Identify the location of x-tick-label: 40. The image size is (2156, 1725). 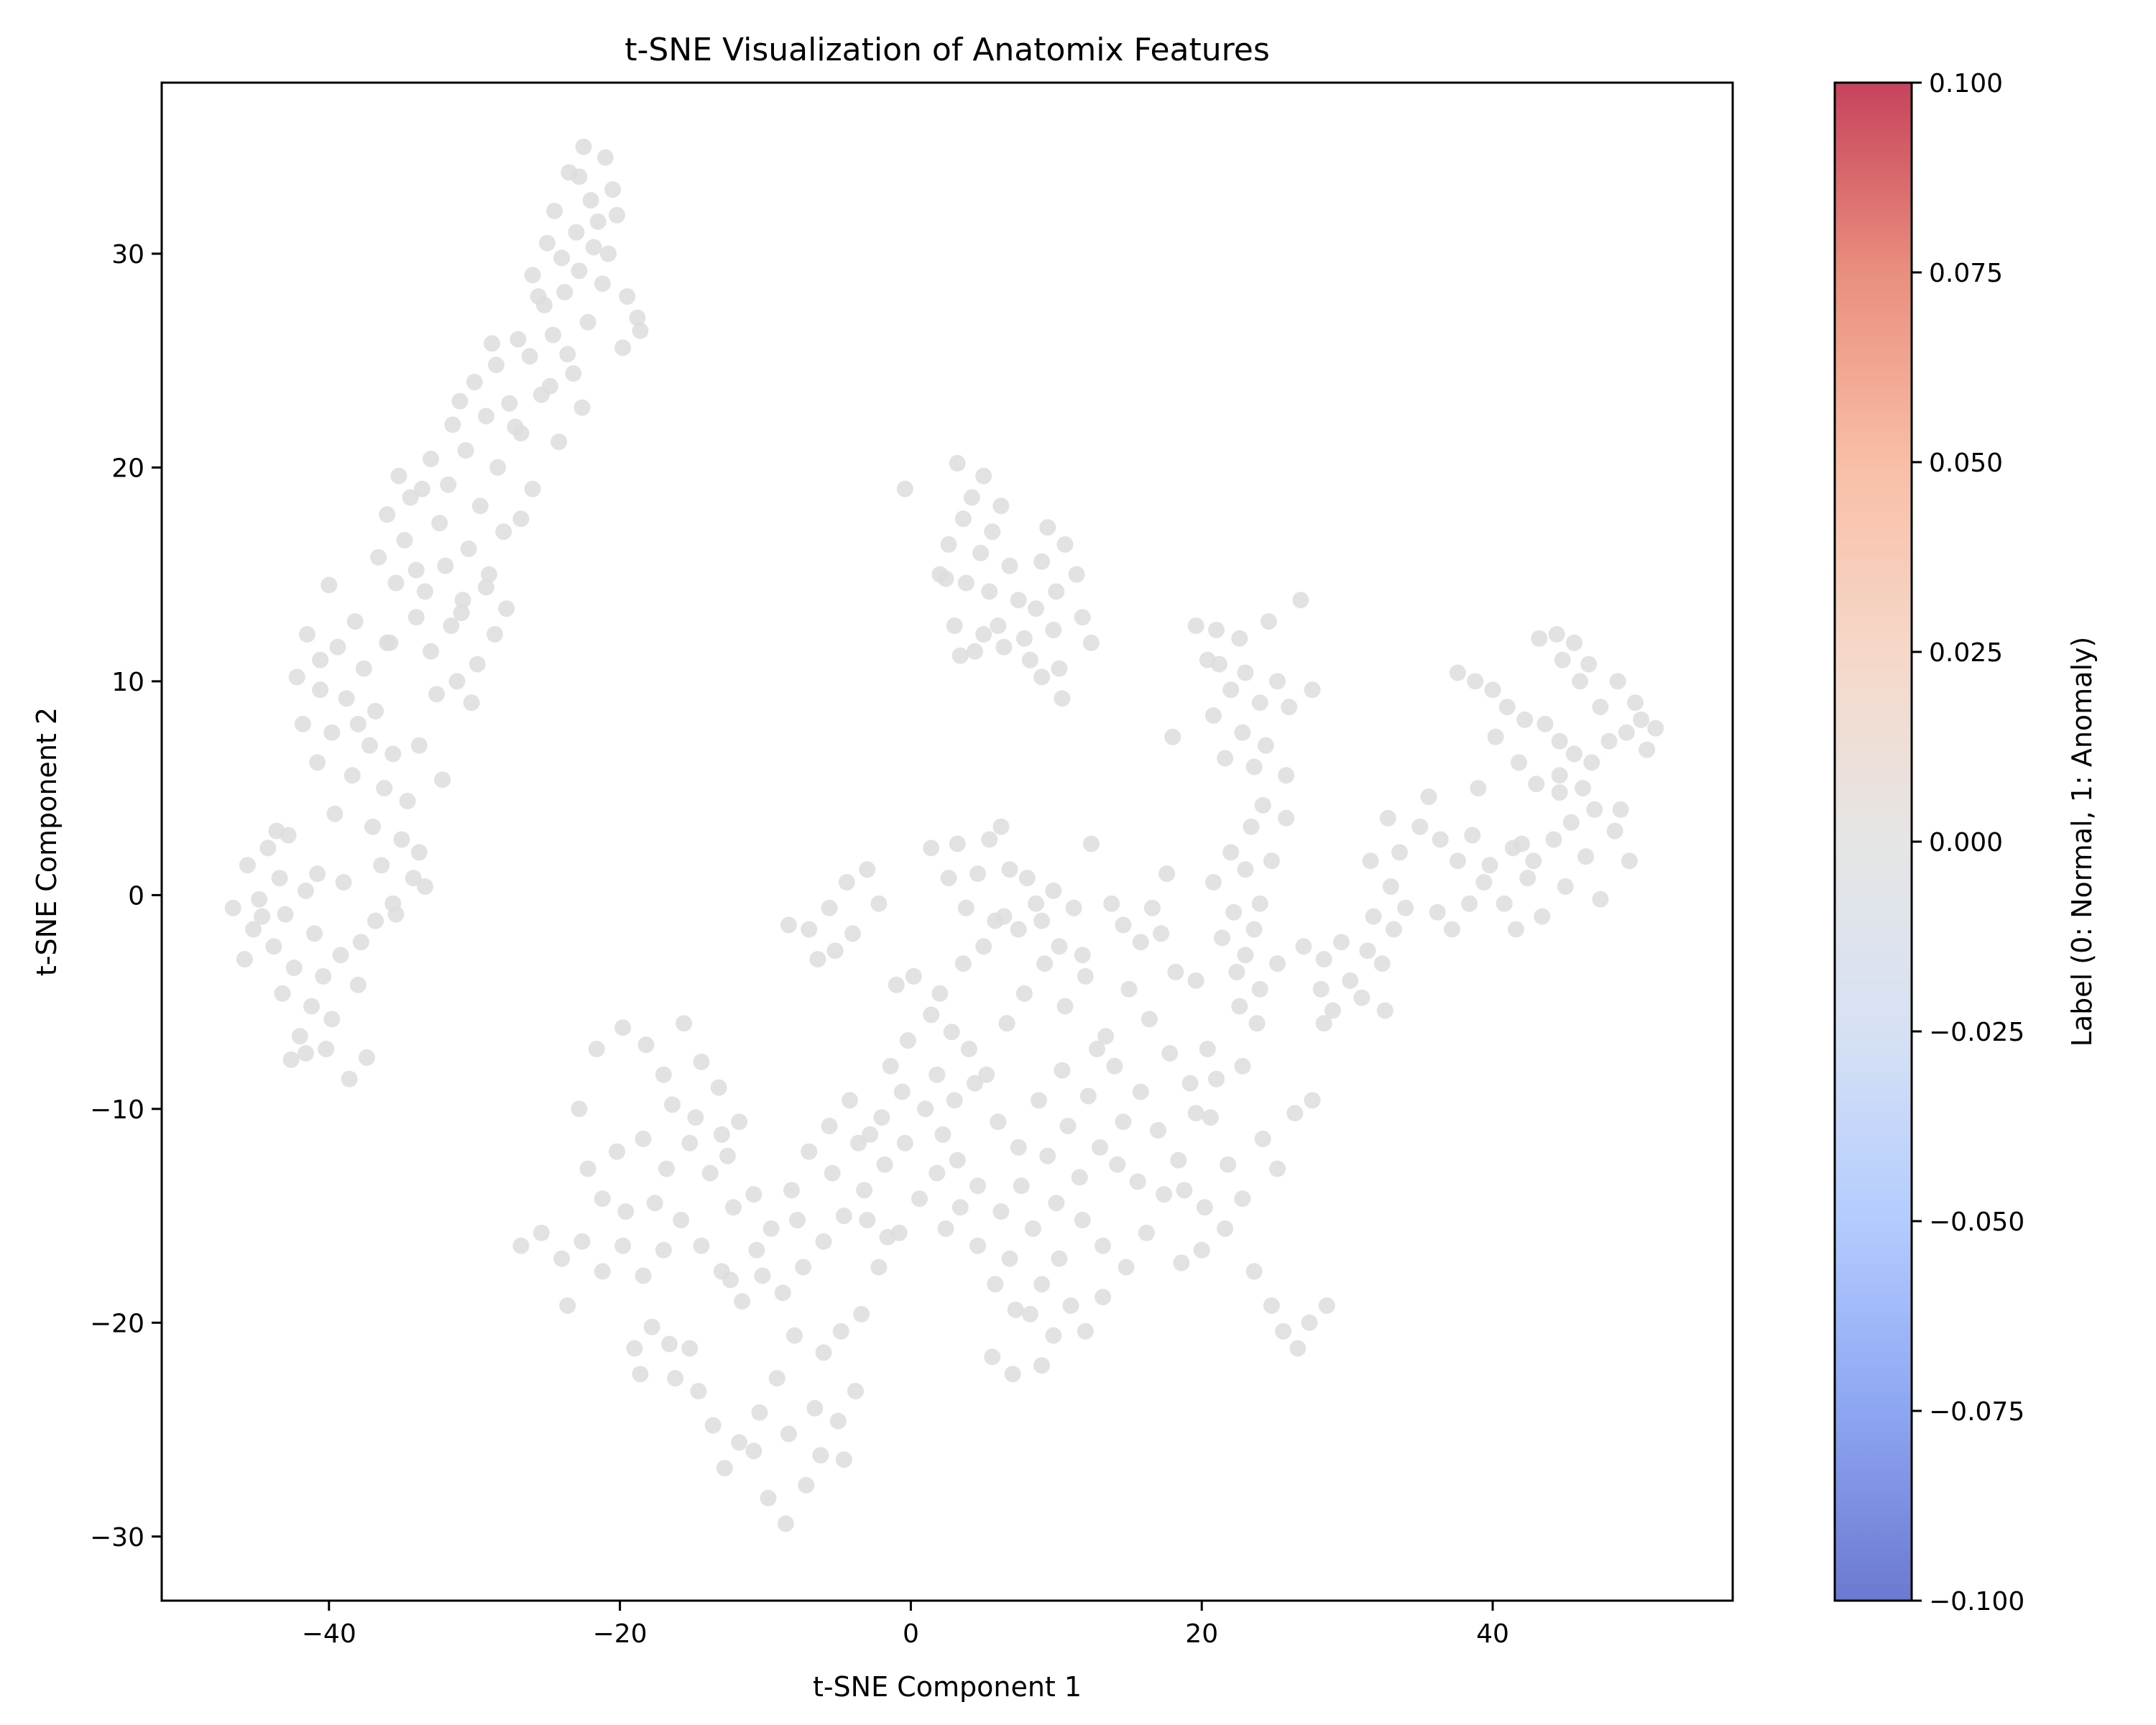
(1492, 1634).